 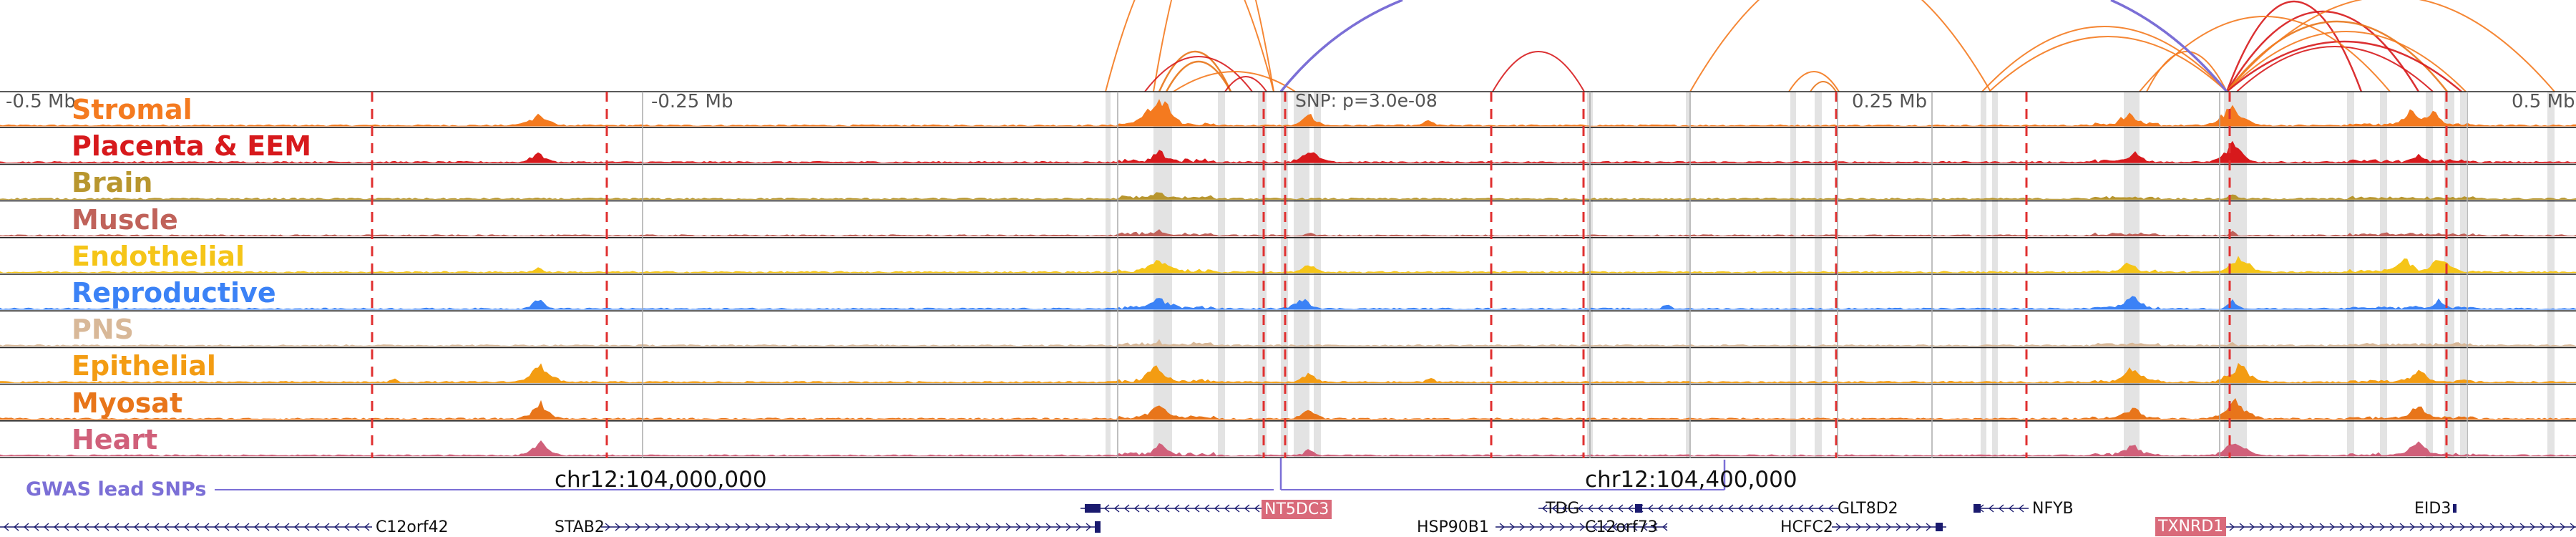 I want to click on gene-model-nfyb, so click(x=2002, y=508).